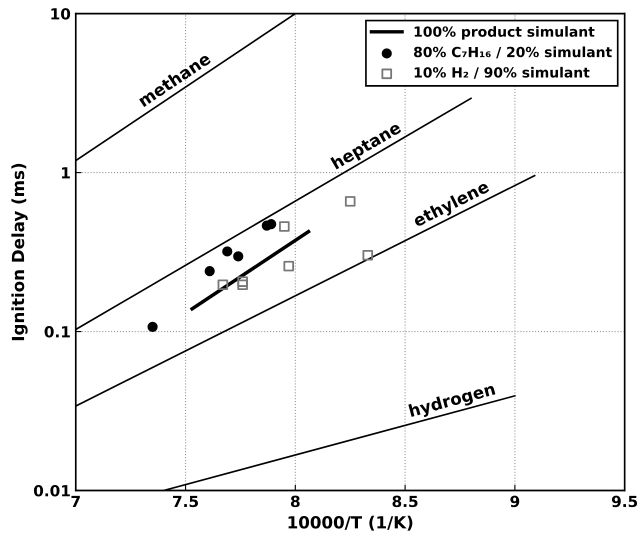 The height and width of the screenshot is (545, 642). Describe the element at coordinates (405, 502) in the screenshot. I see `x-tick-label: 8.5` at that location.